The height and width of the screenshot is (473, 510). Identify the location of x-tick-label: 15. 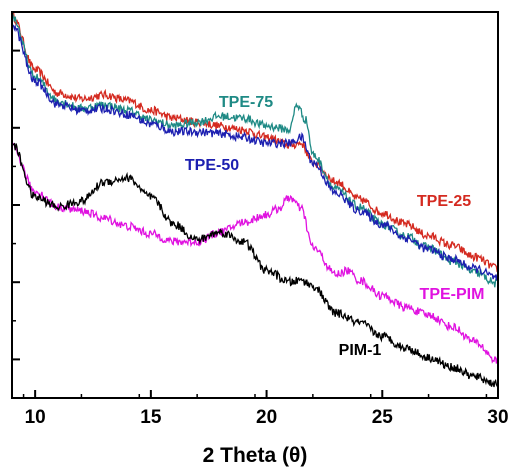
(151, 417).